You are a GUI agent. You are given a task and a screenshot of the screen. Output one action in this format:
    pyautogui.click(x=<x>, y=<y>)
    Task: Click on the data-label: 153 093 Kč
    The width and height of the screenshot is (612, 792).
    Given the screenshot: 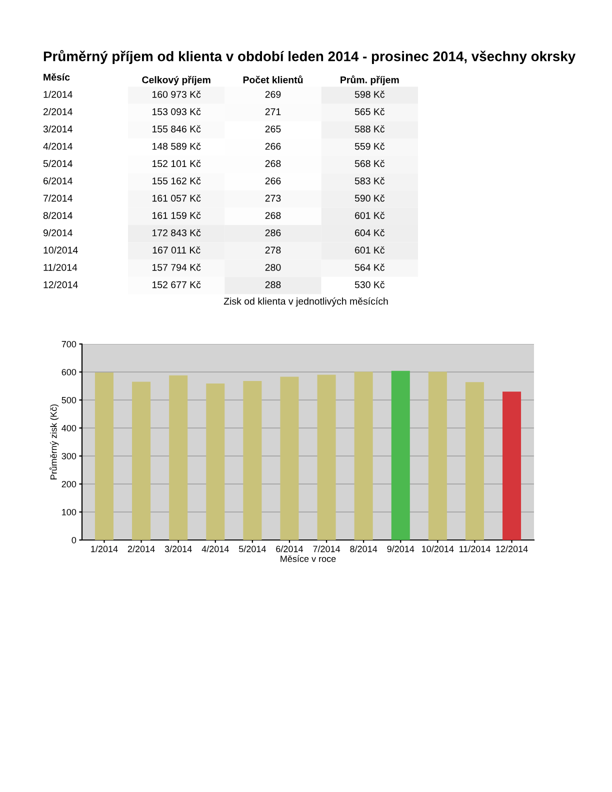 What is the action you would take?
    pyautogui.click(x=176, y=112)
    